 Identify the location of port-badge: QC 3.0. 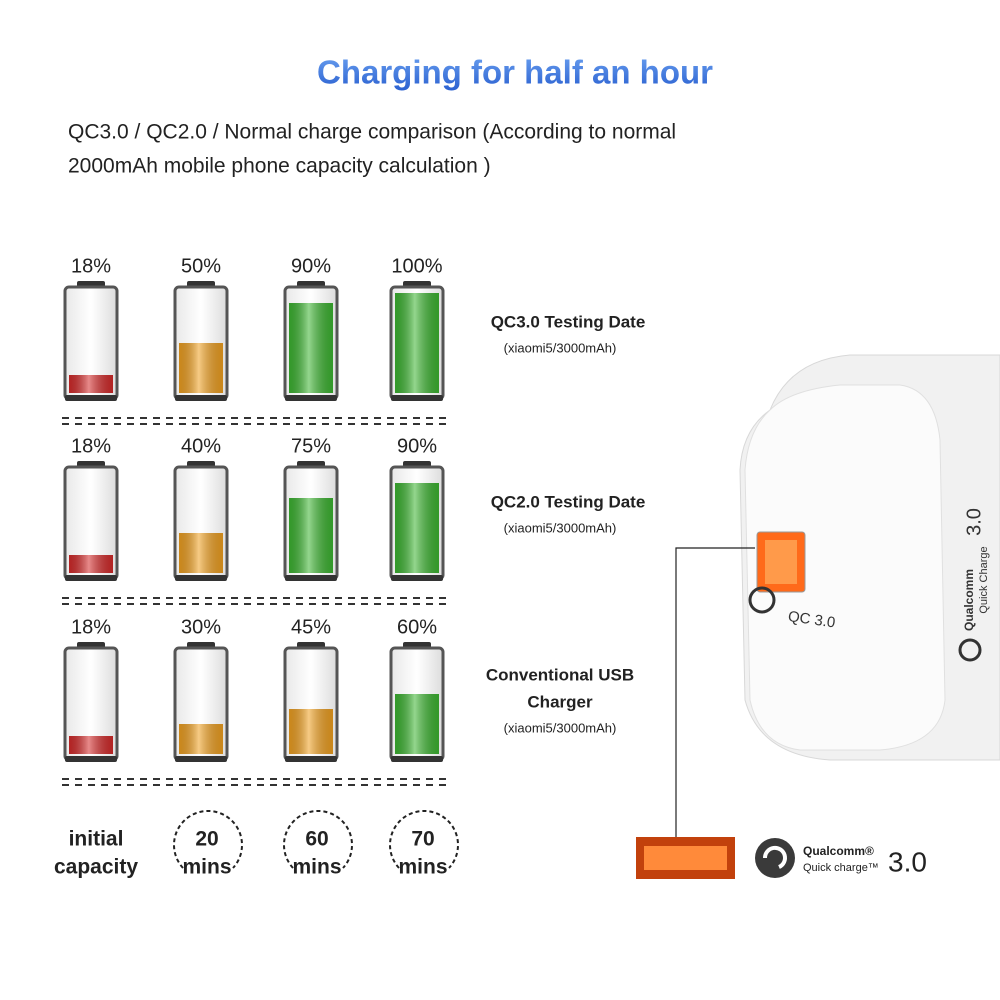
(811, 619).